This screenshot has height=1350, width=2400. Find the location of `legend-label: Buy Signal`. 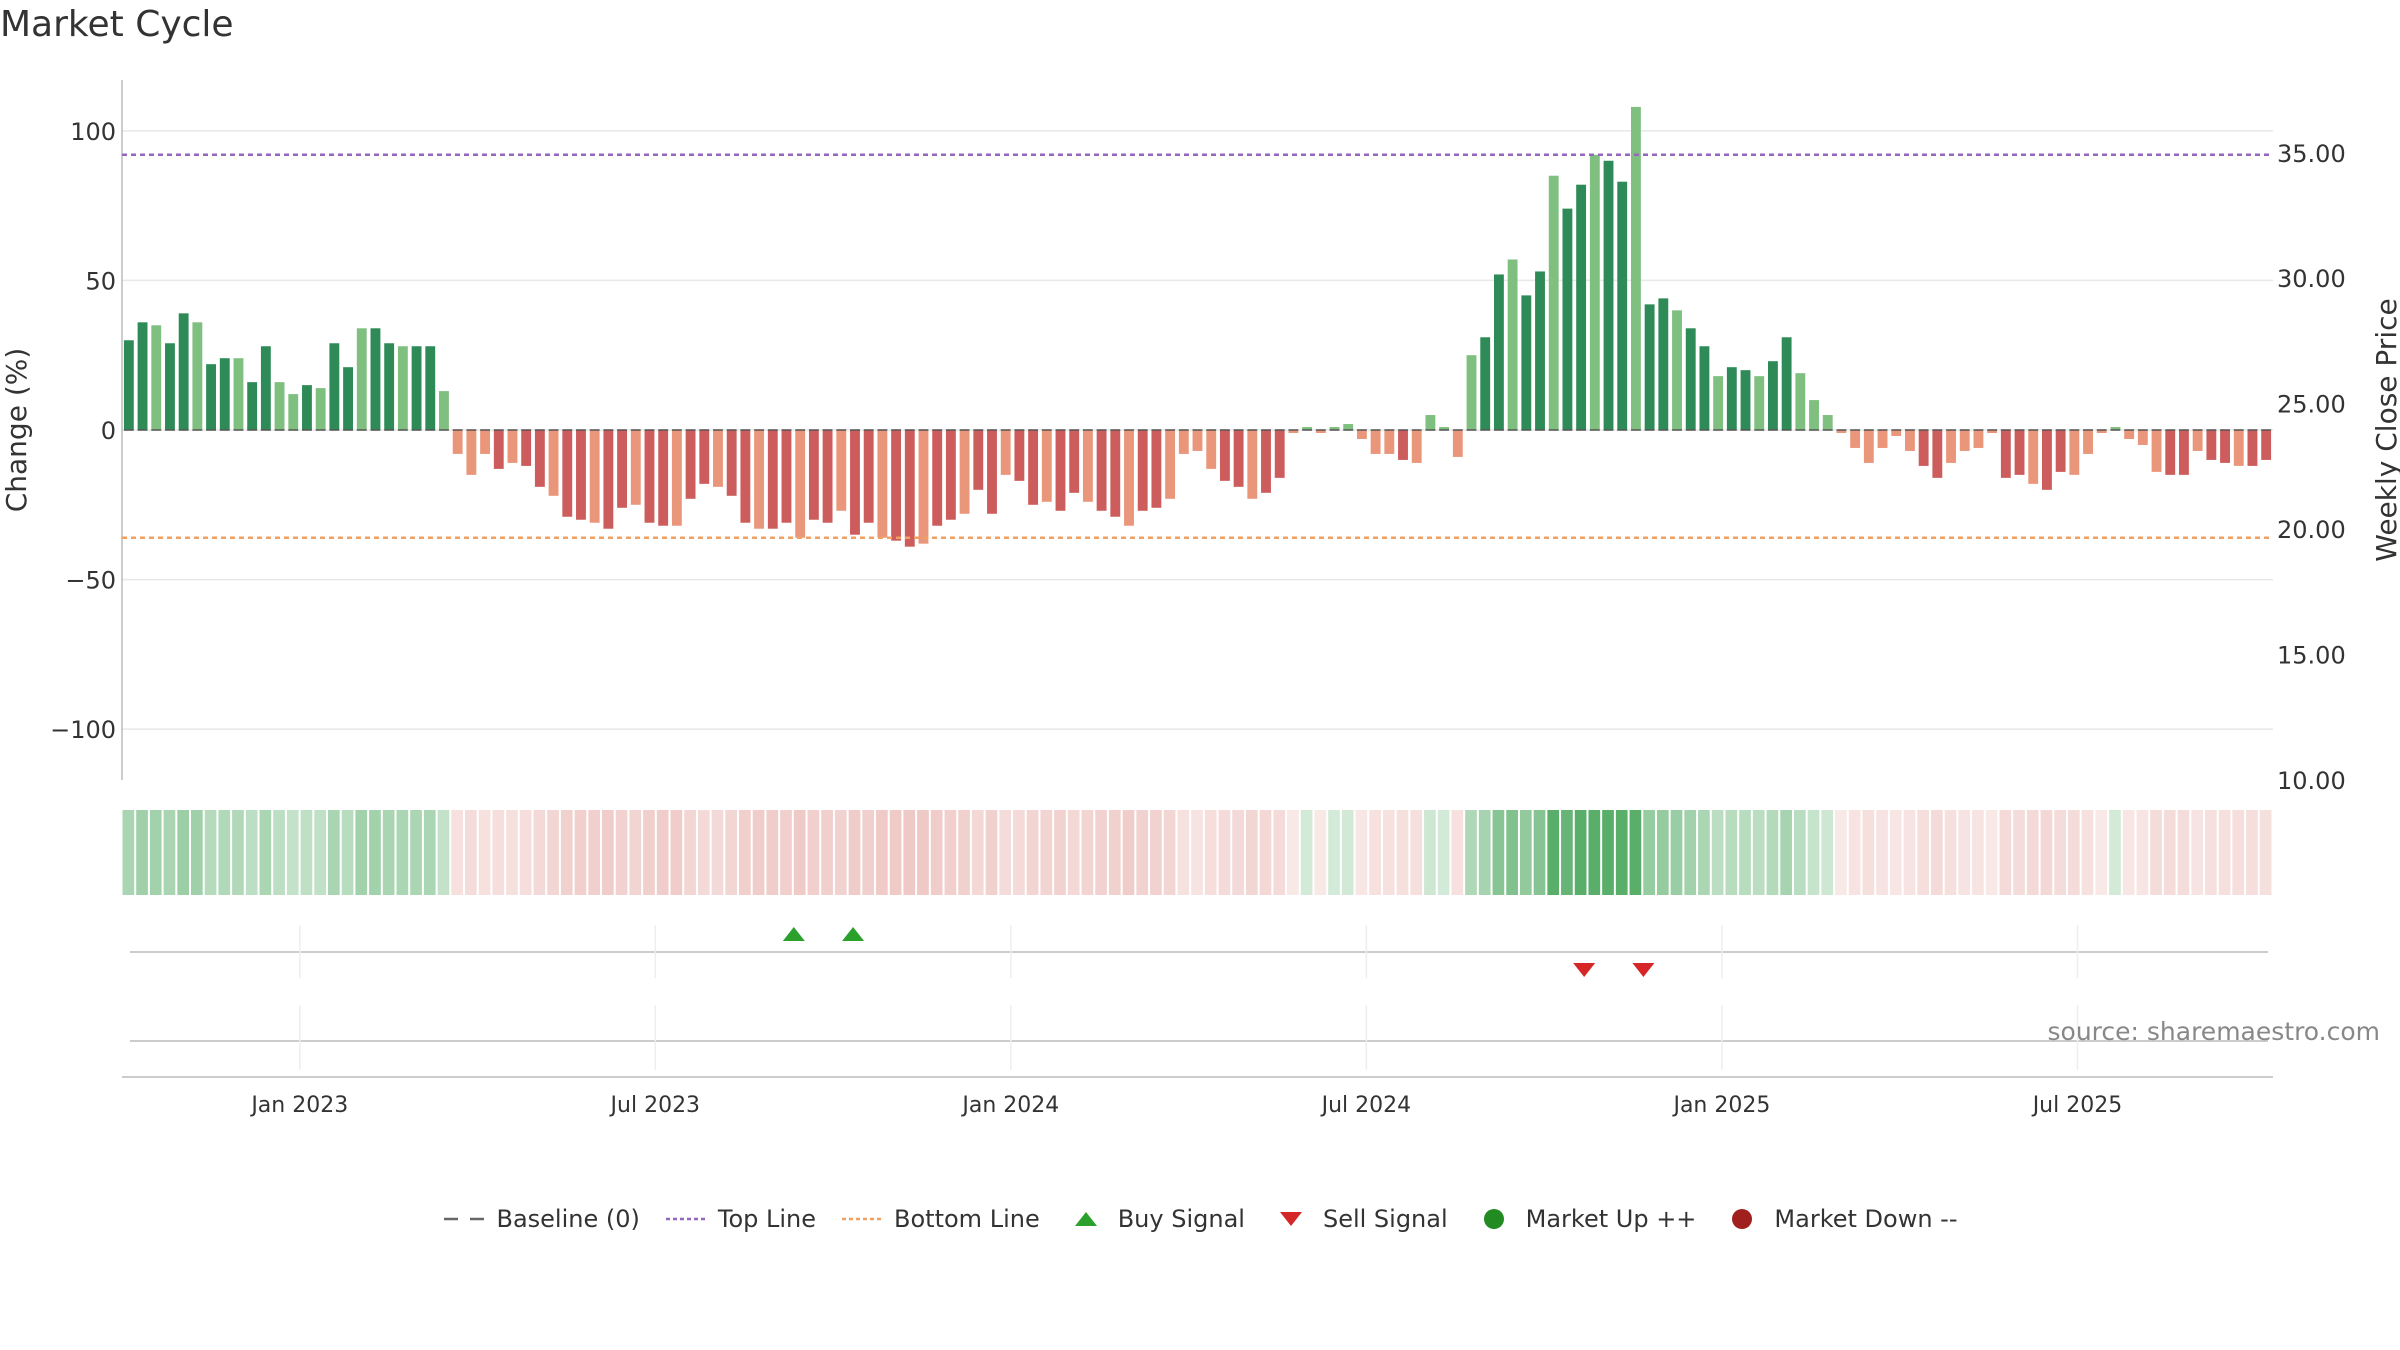

legend-label: Buy Signal is located at coordinates (1181, 1219).